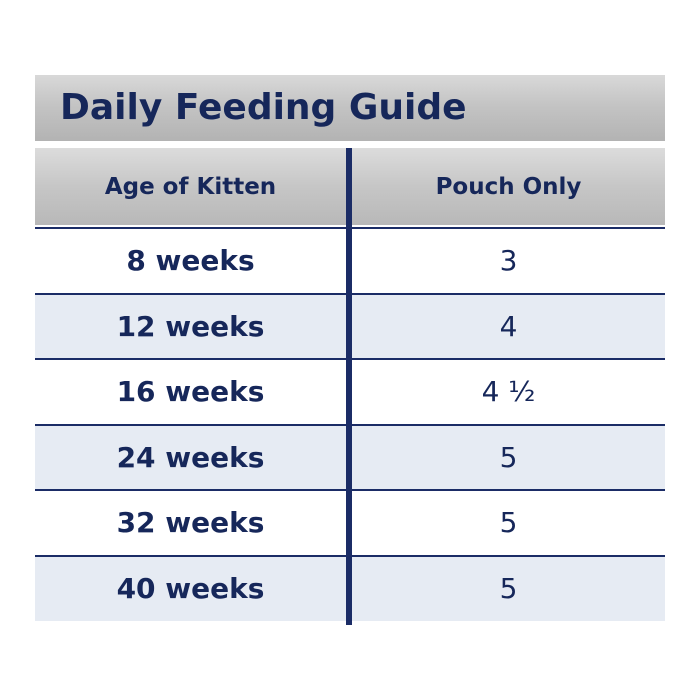  Describe the element at coordinates (508, 261) in the screenshot. I see `pouch-cell: 3` at that location.